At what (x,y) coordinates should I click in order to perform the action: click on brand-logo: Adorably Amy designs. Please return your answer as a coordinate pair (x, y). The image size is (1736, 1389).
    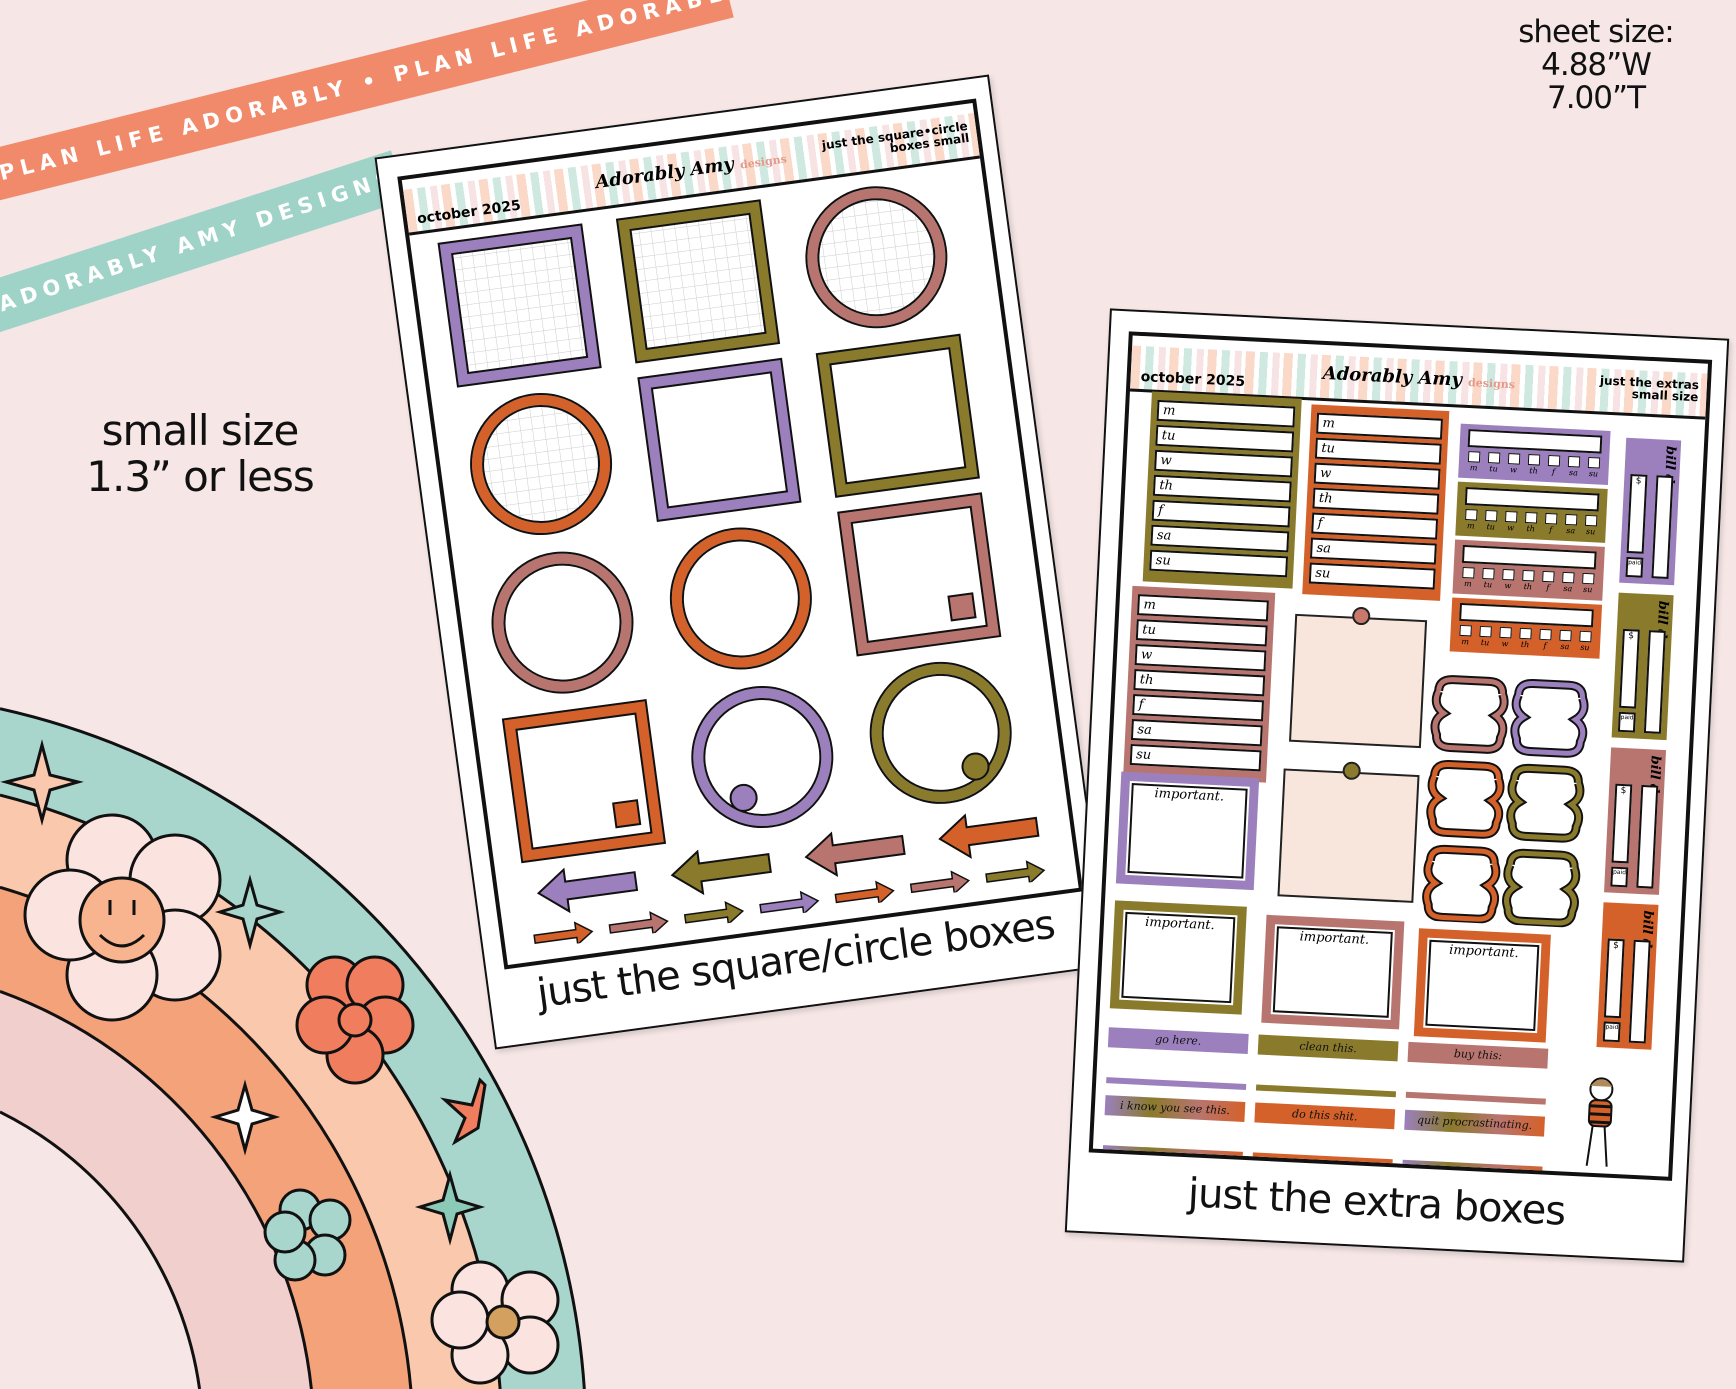
    Looking at the image, I should click on (691, 169).